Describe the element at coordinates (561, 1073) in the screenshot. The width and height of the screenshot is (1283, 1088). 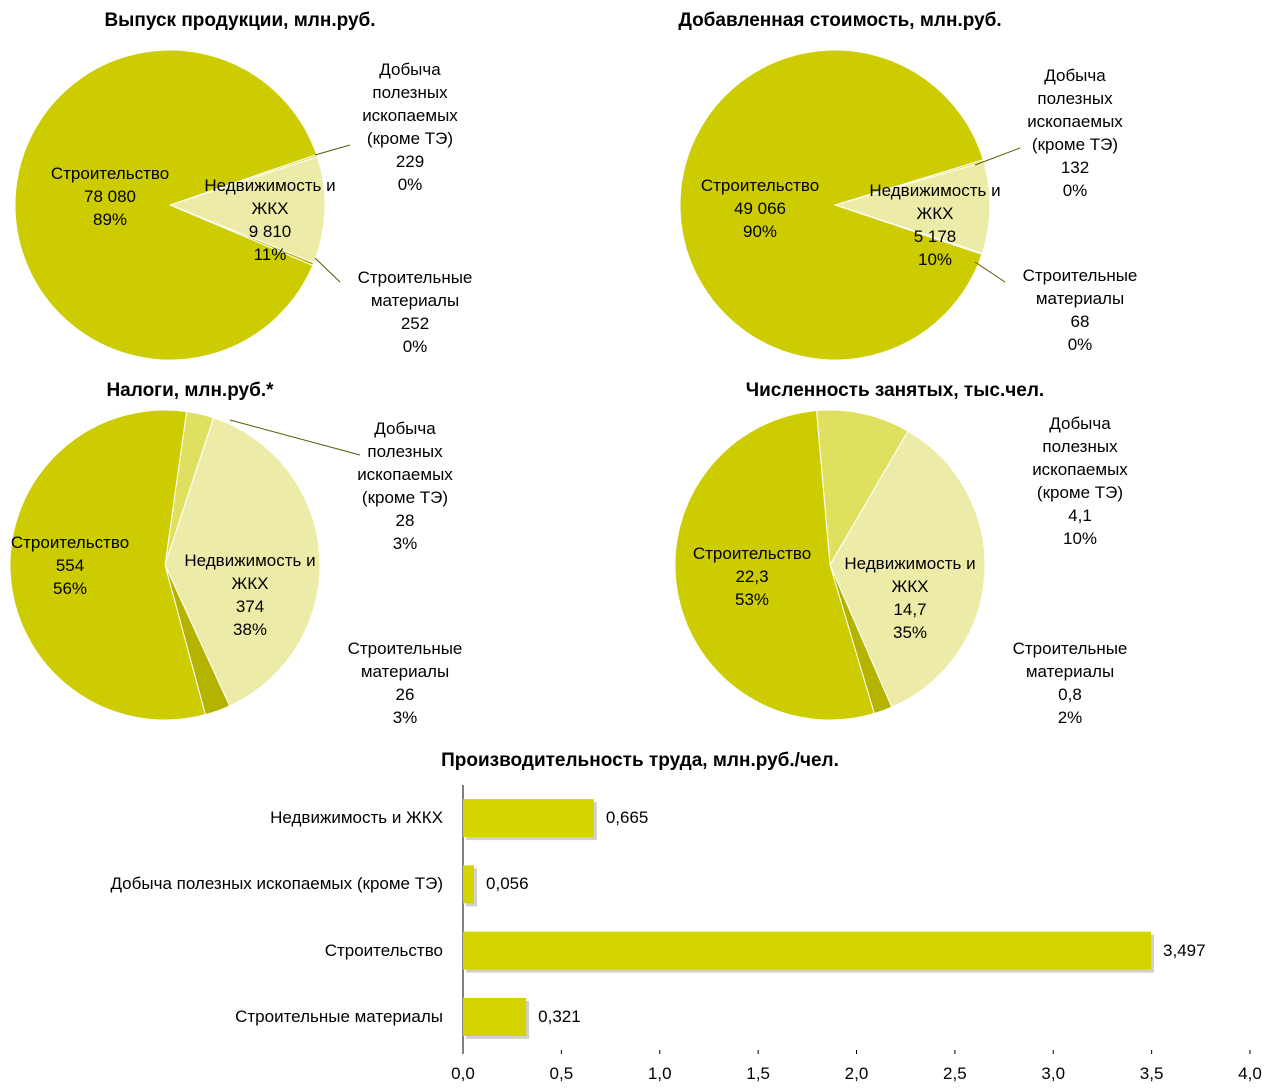
I see `x-tick-label: 0,5` at that location.